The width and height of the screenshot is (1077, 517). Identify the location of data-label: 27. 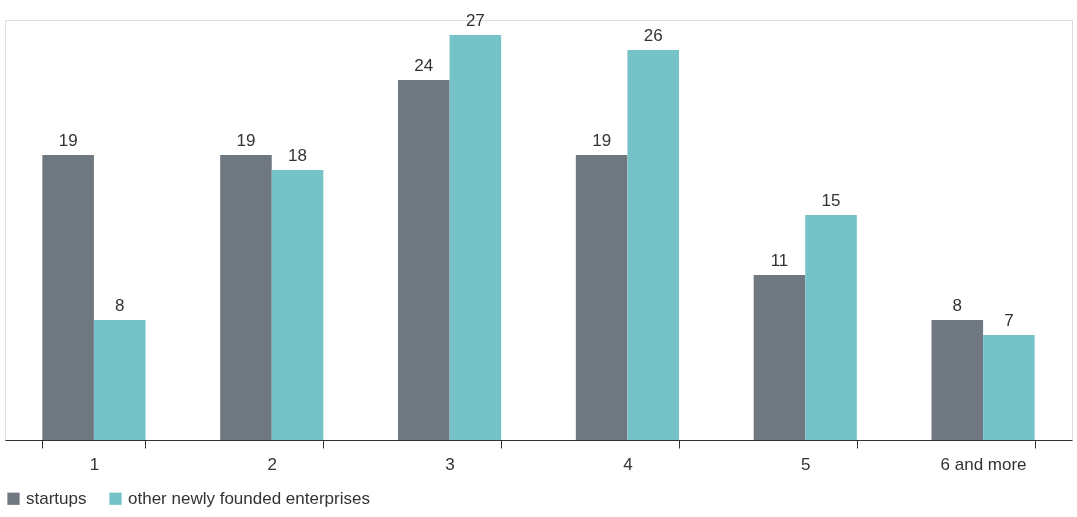
(475, 20).